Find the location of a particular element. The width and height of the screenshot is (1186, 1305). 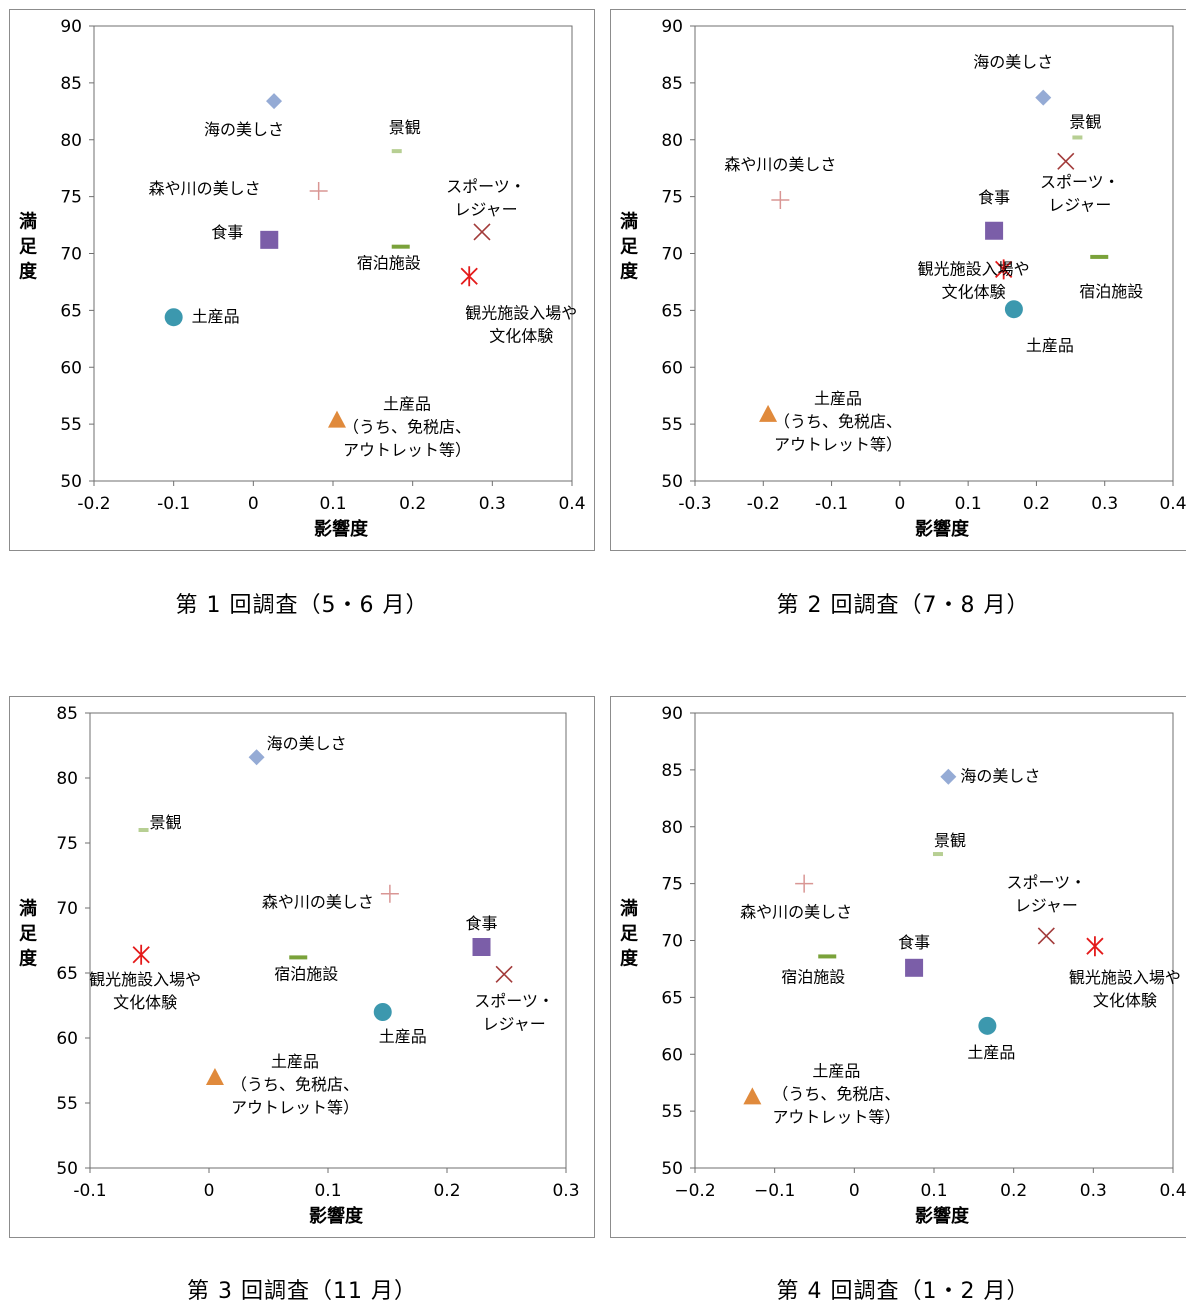

y-axis-label: 満足度 is located at coordinates (629, 934).